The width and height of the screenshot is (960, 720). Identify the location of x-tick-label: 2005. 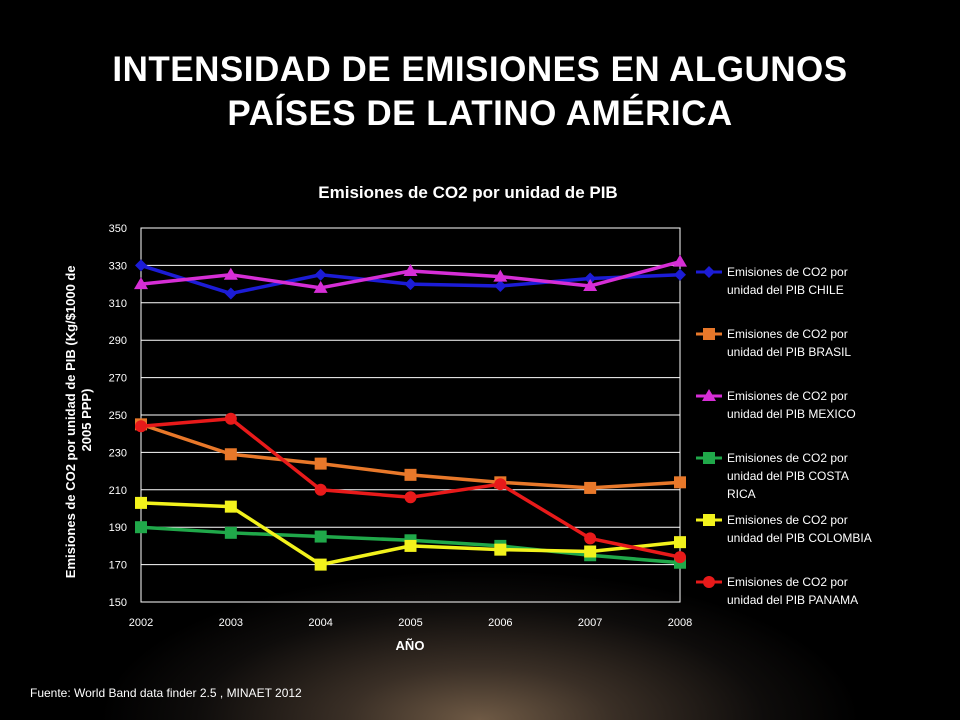
(410, 623).